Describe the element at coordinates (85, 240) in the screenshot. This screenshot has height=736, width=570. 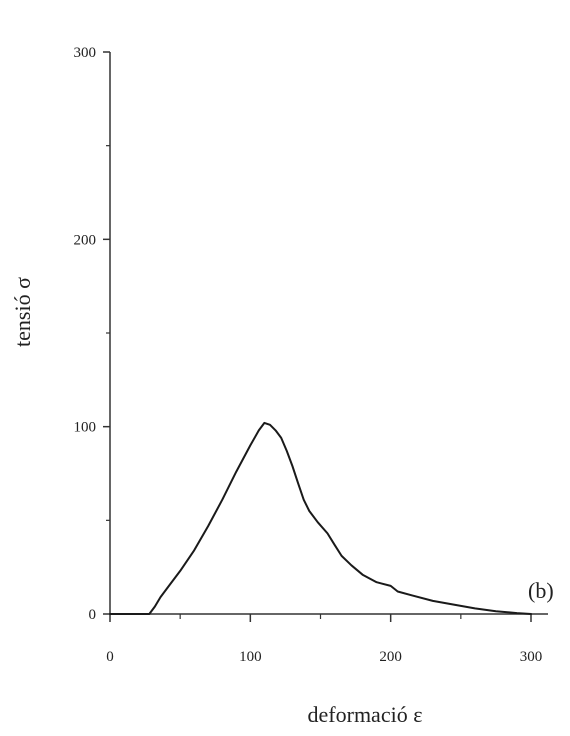
I see `y-tick-label-200: 200` at that location.